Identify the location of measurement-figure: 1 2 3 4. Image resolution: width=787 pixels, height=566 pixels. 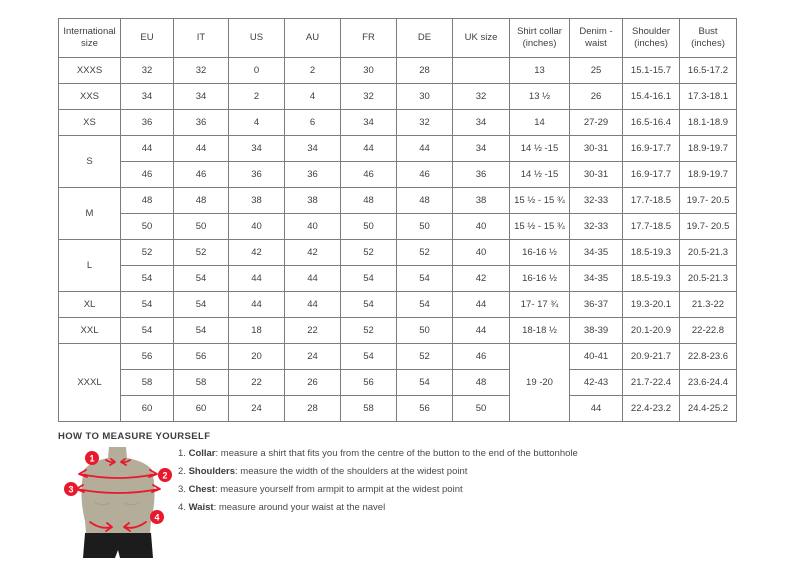
(118, 502).